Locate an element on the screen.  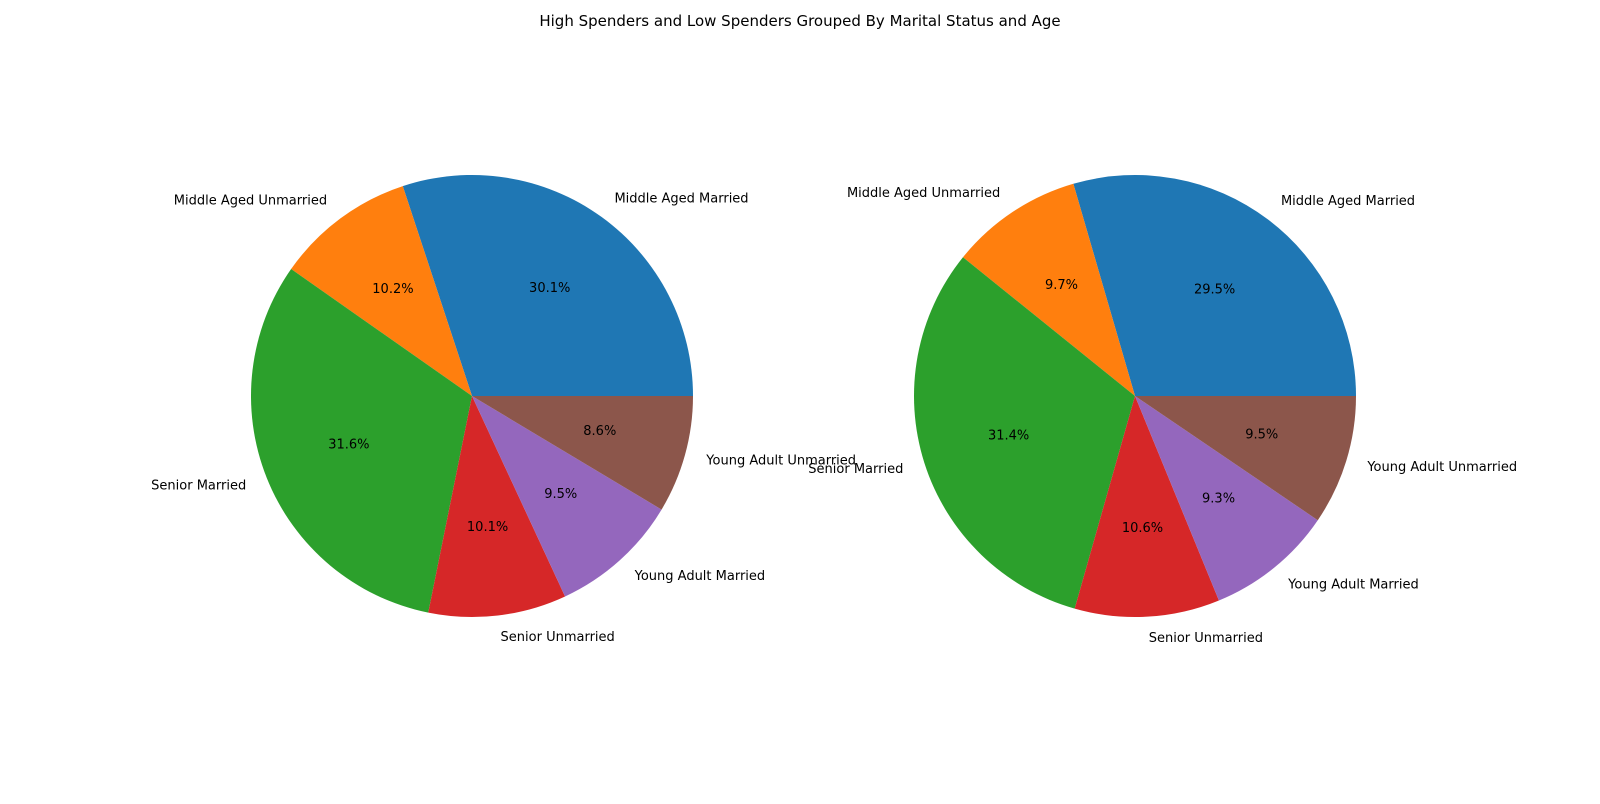
slice-percent-label: 8.6% is located at coordinates (599, 431).